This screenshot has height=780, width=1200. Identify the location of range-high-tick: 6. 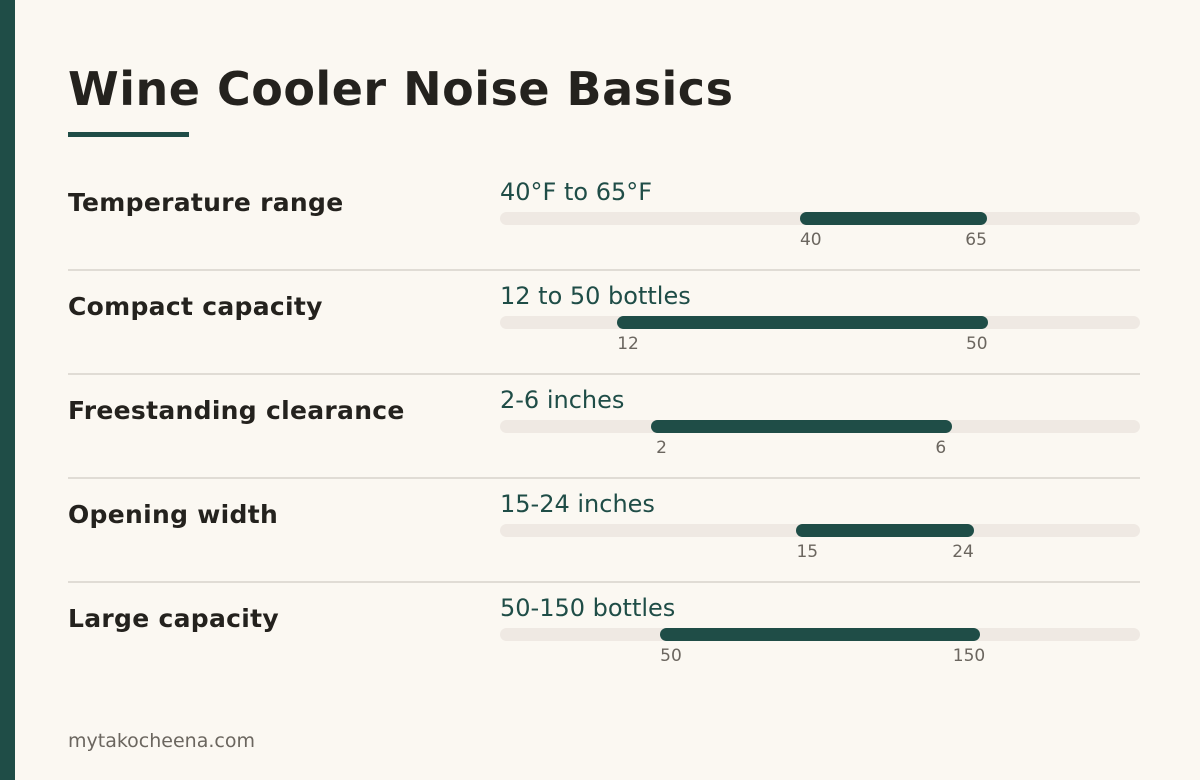
(941, 448).